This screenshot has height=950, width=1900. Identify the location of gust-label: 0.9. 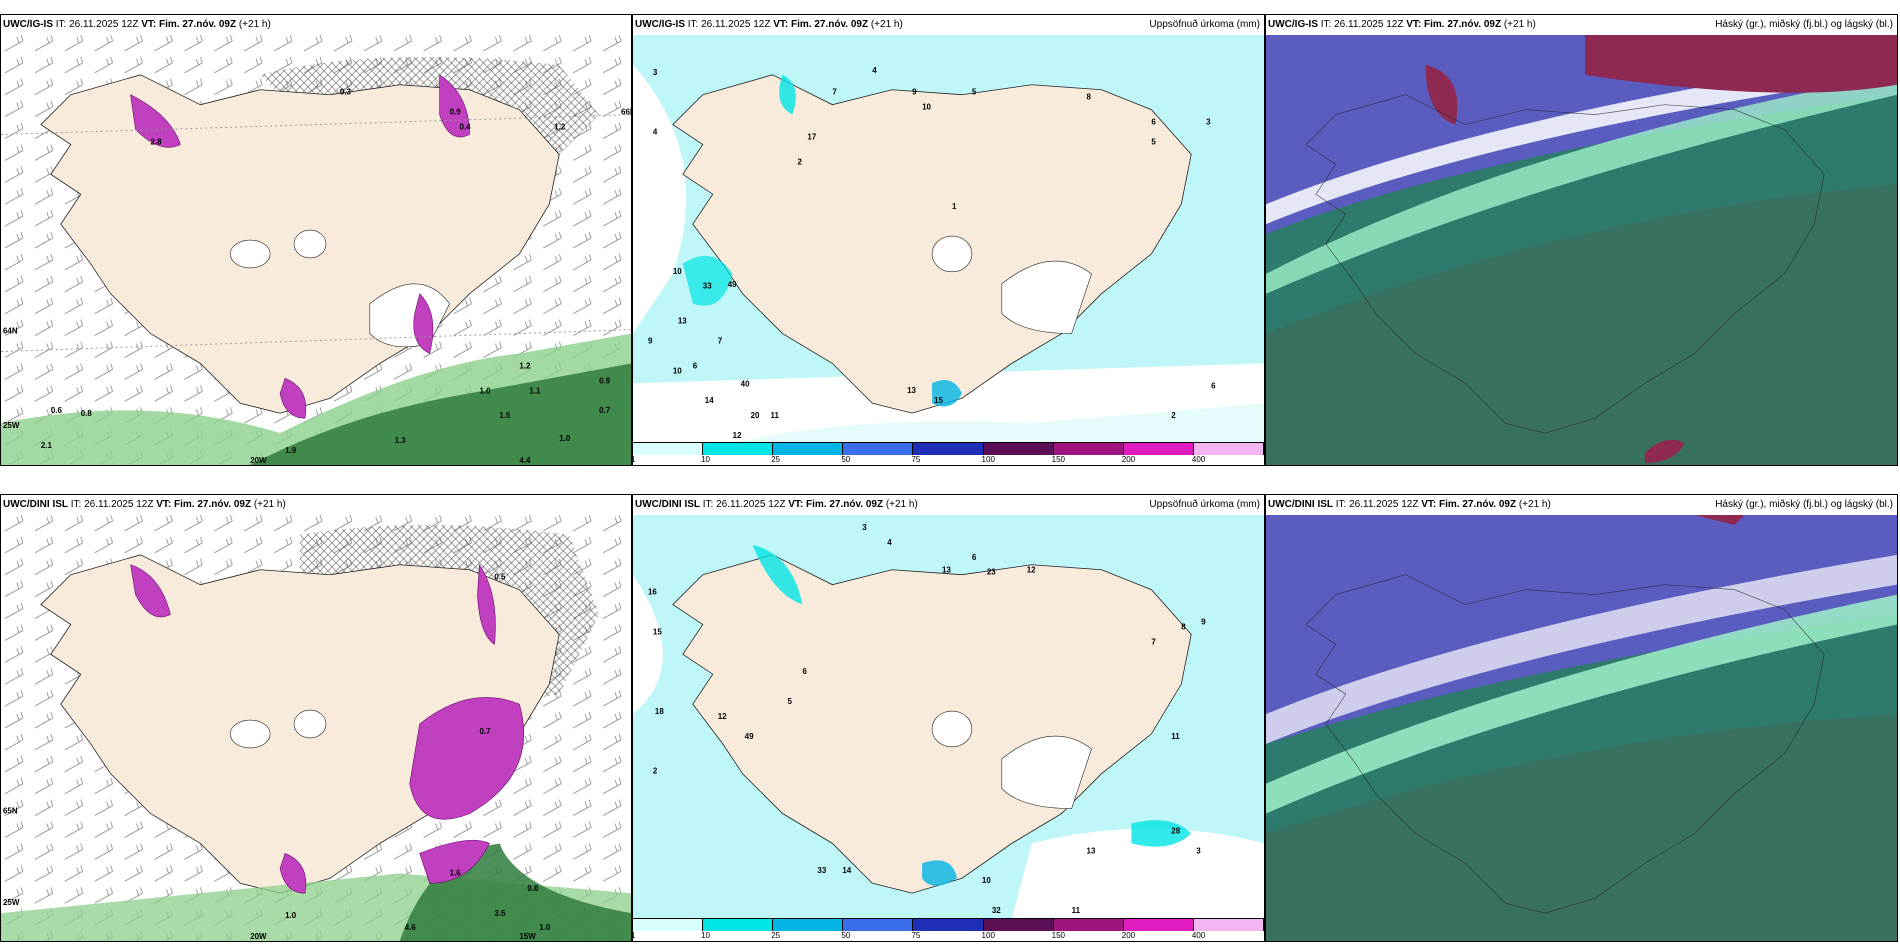
(605, 380).